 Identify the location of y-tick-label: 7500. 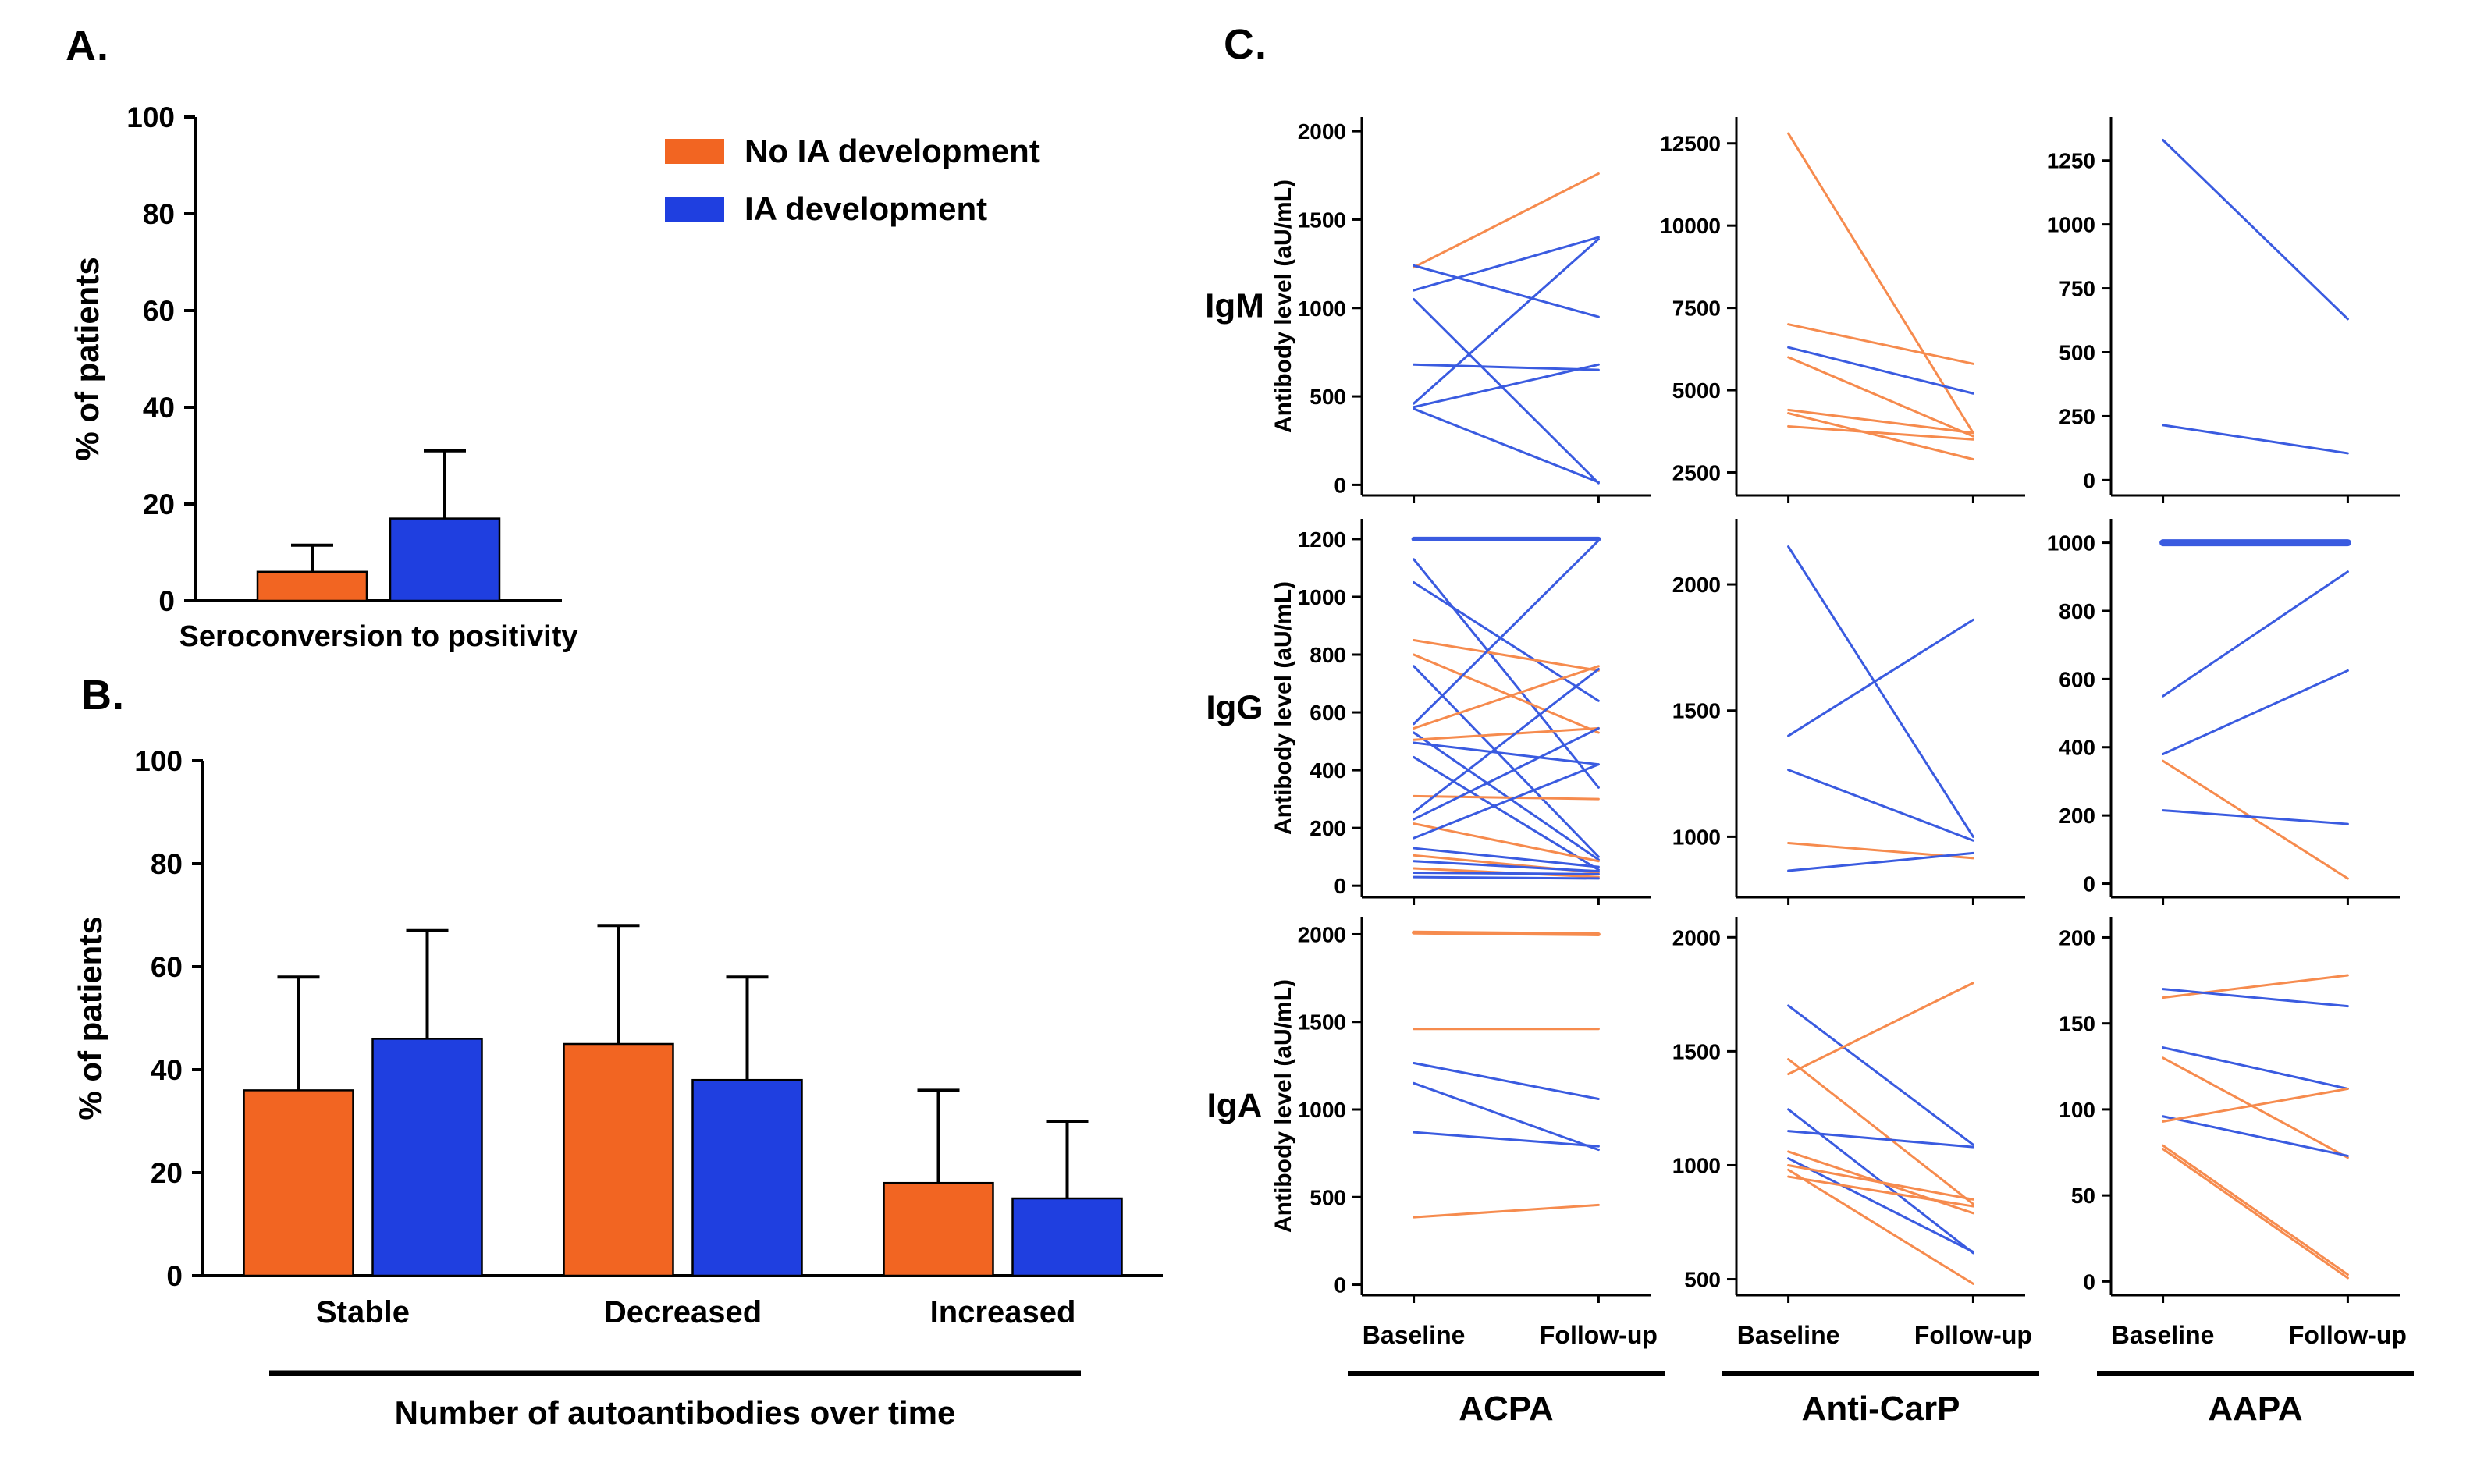
(1697, 309).